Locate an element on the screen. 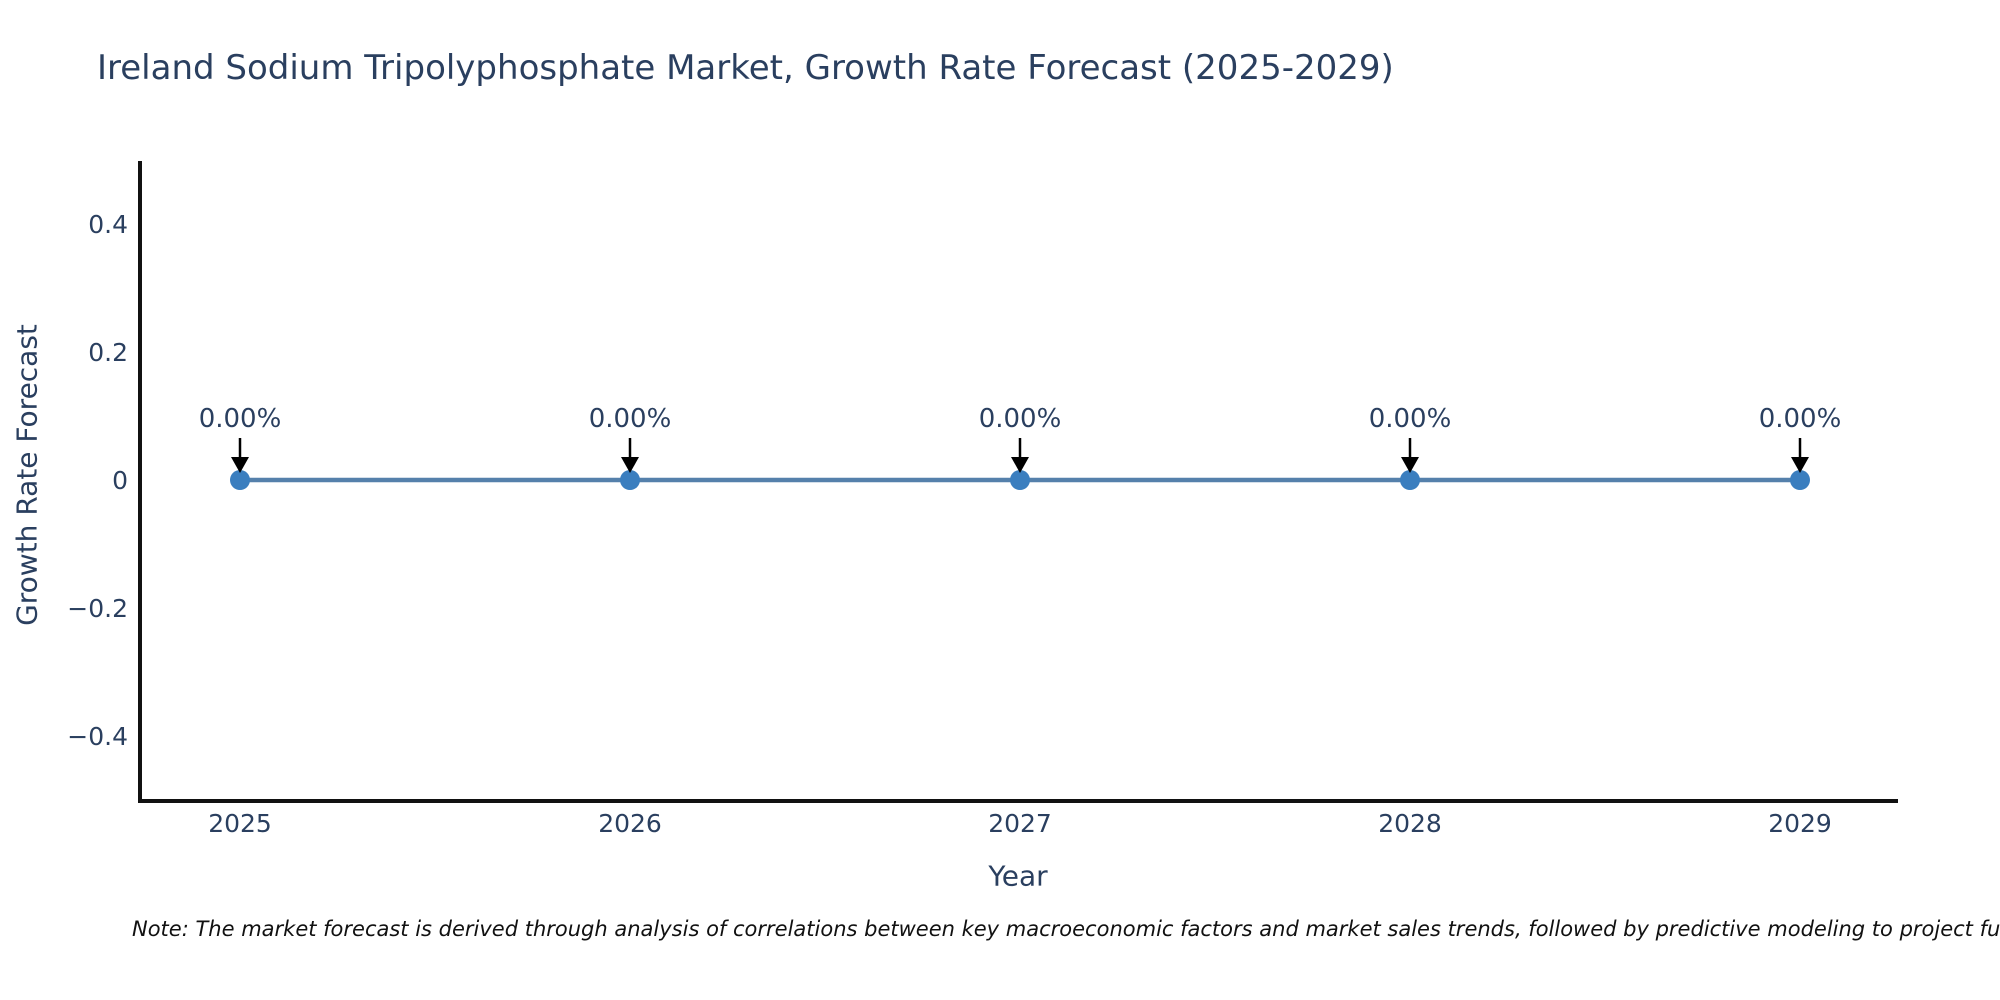 This screenshot has height=1000, width=2000. x-tick-label: 2028 is located at coordinates (1410, 823).